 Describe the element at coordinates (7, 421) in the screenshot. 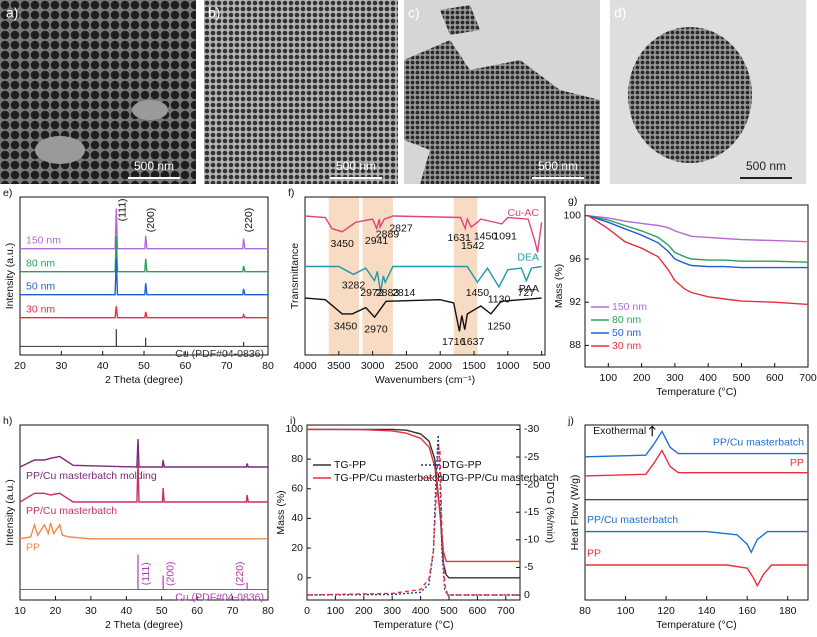

I see `panel-label: h)` at that location.